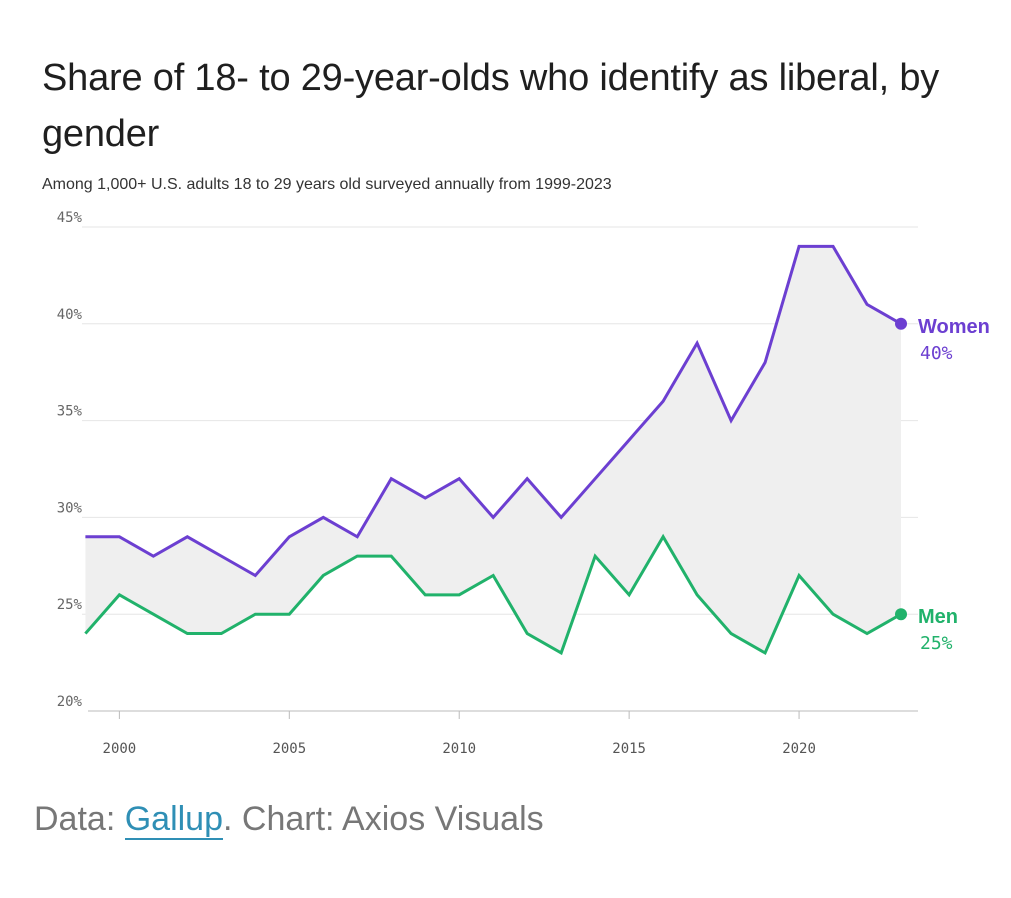  What do you see at coordinates (70, 218) in the screenshot?
I see `y-tick-label: 45%` at bounding box center [70, 218].